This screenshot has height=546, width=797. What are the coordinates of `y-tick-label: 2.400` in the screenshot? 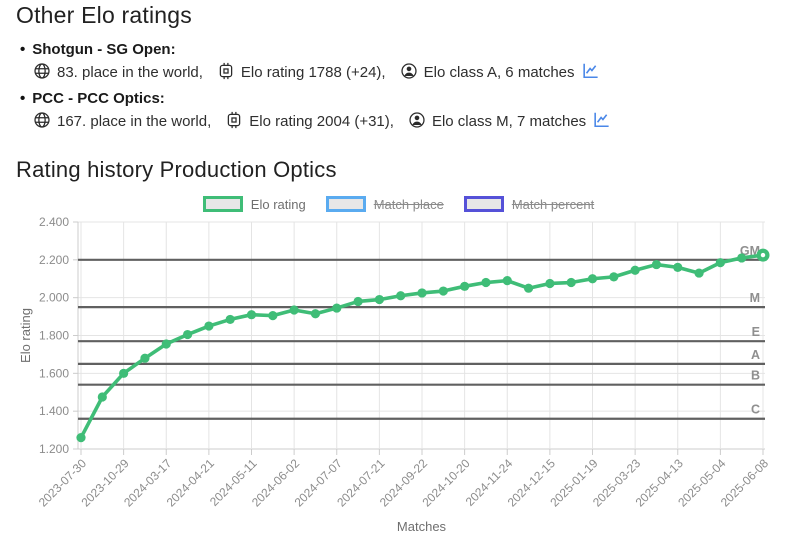 It's located at (54, 222).